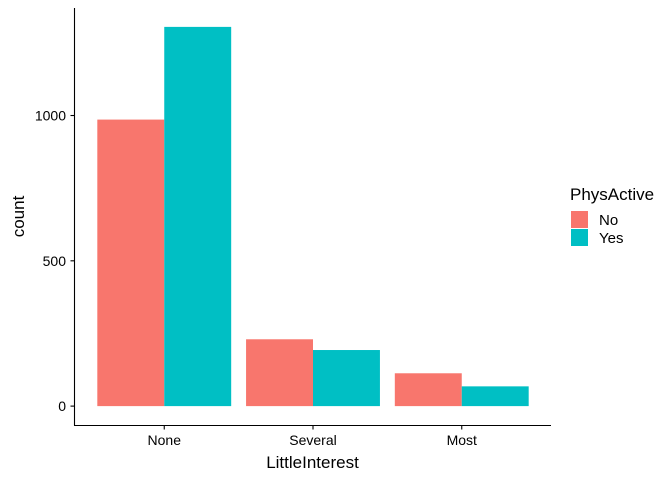 This screenshot has height=480, width=672. I want to click on legend-title: PhysActive, so click(612, 194).